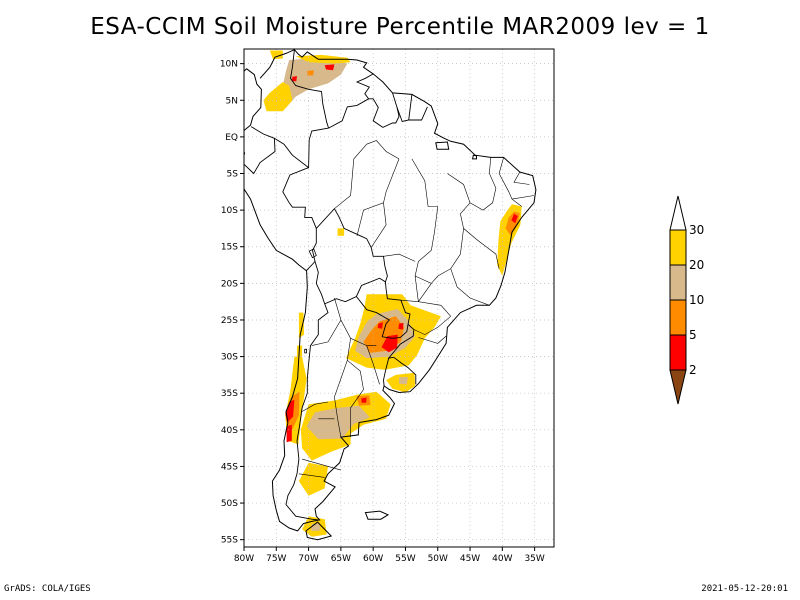 The height and width of the screenshot is (600, 800). Describe the element at coordinates (341, 232) in the screenshot. I see `shade-mato-grosso-spot` at that location.